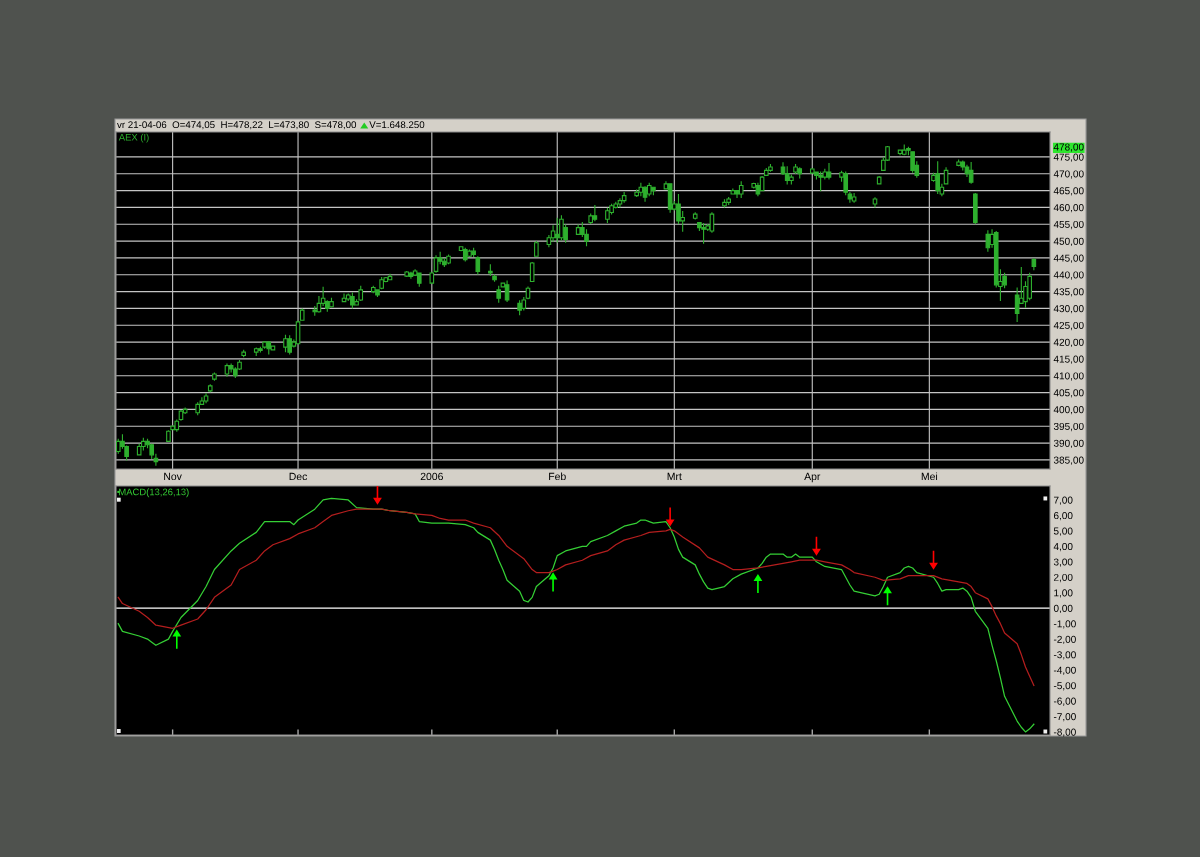 The width and height of the screenshot is (1200, 857). What do you see at coordinates (1068, 258) in the screenshot?
I see `y-tick-label: 445,00` at bounding box center [1068, 258].